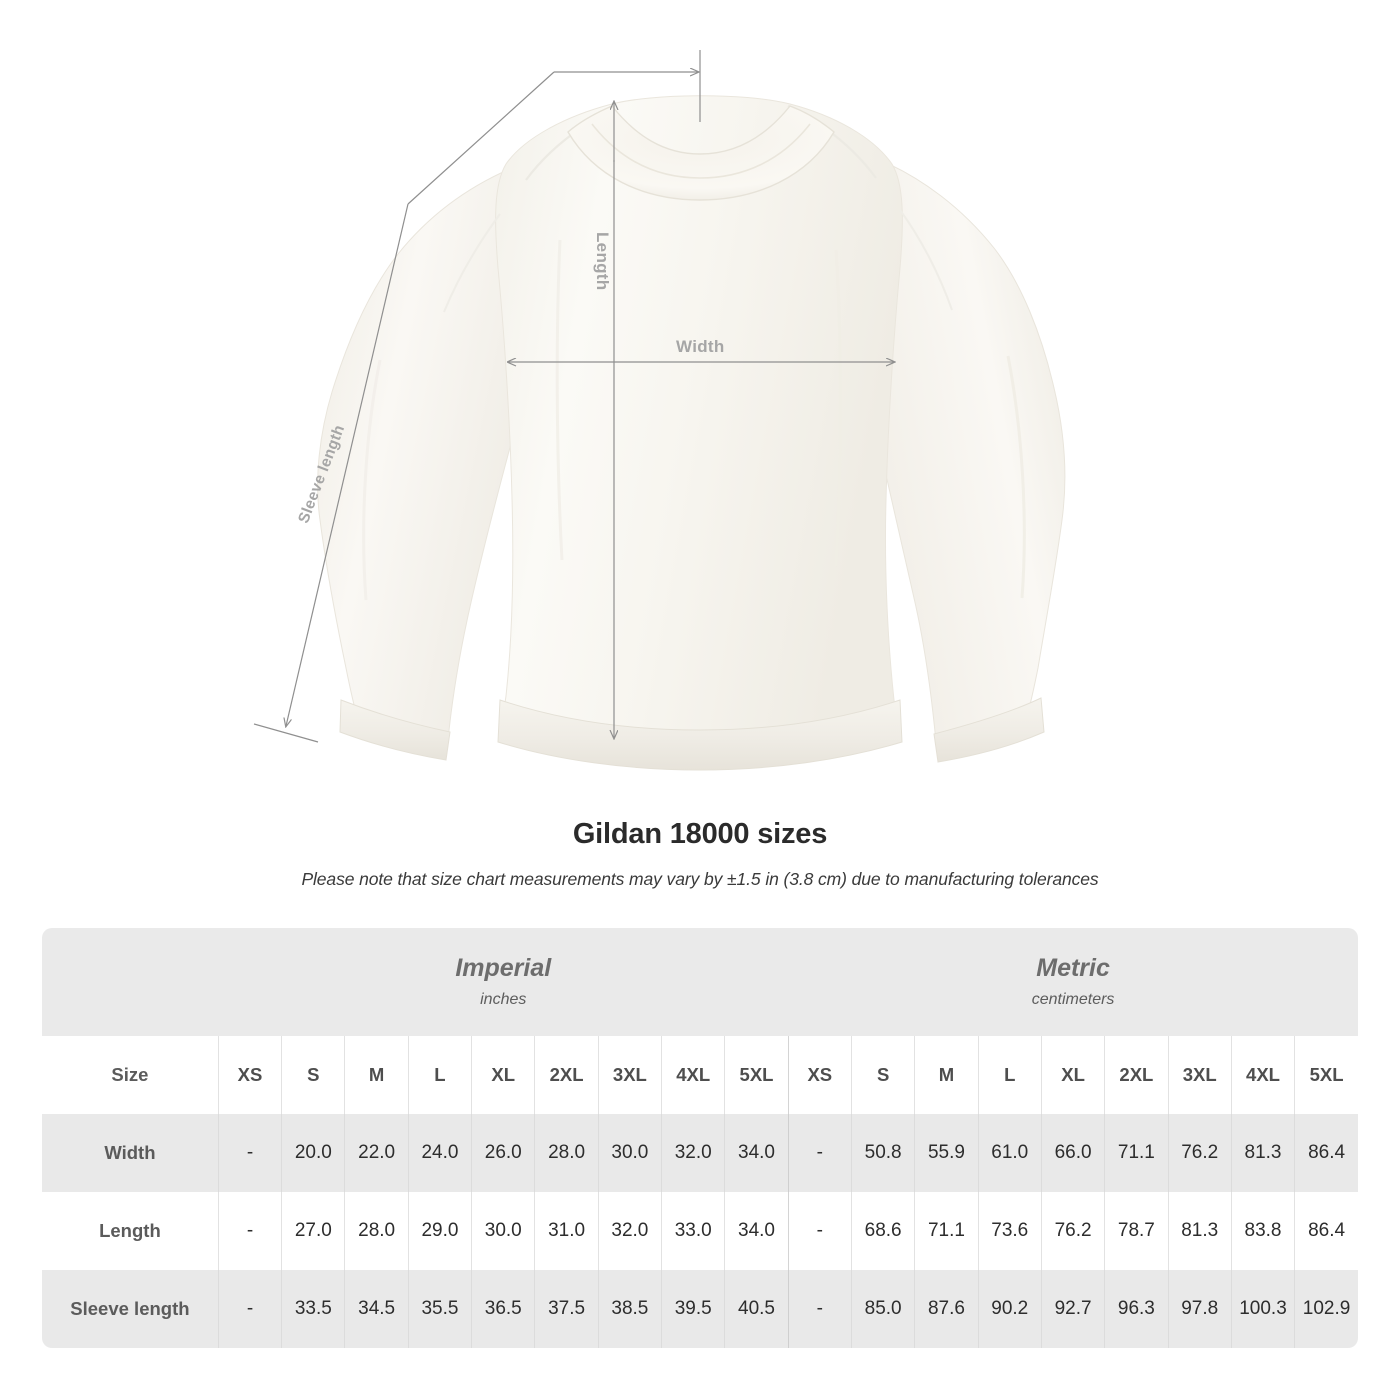 The width and height of the screenshot is (1400, 1400). Describe the element at coordinates (566, 1153) in the screenshot. I see `cell-imperial-5: 28.0` at that location.